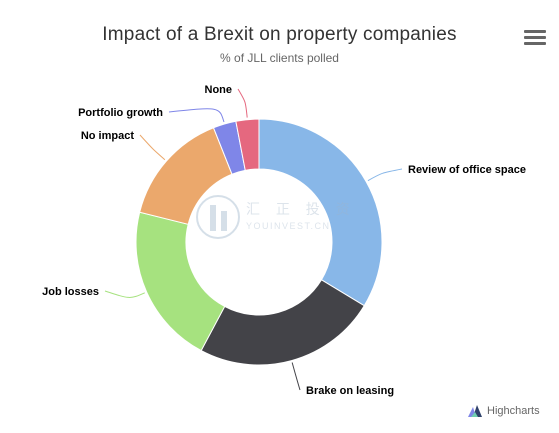  What do you see at coordinates (279, 58) in the screenshot?
I see `chart-subtitle: % of JLL clients polled` at bounding box center [279, 58].